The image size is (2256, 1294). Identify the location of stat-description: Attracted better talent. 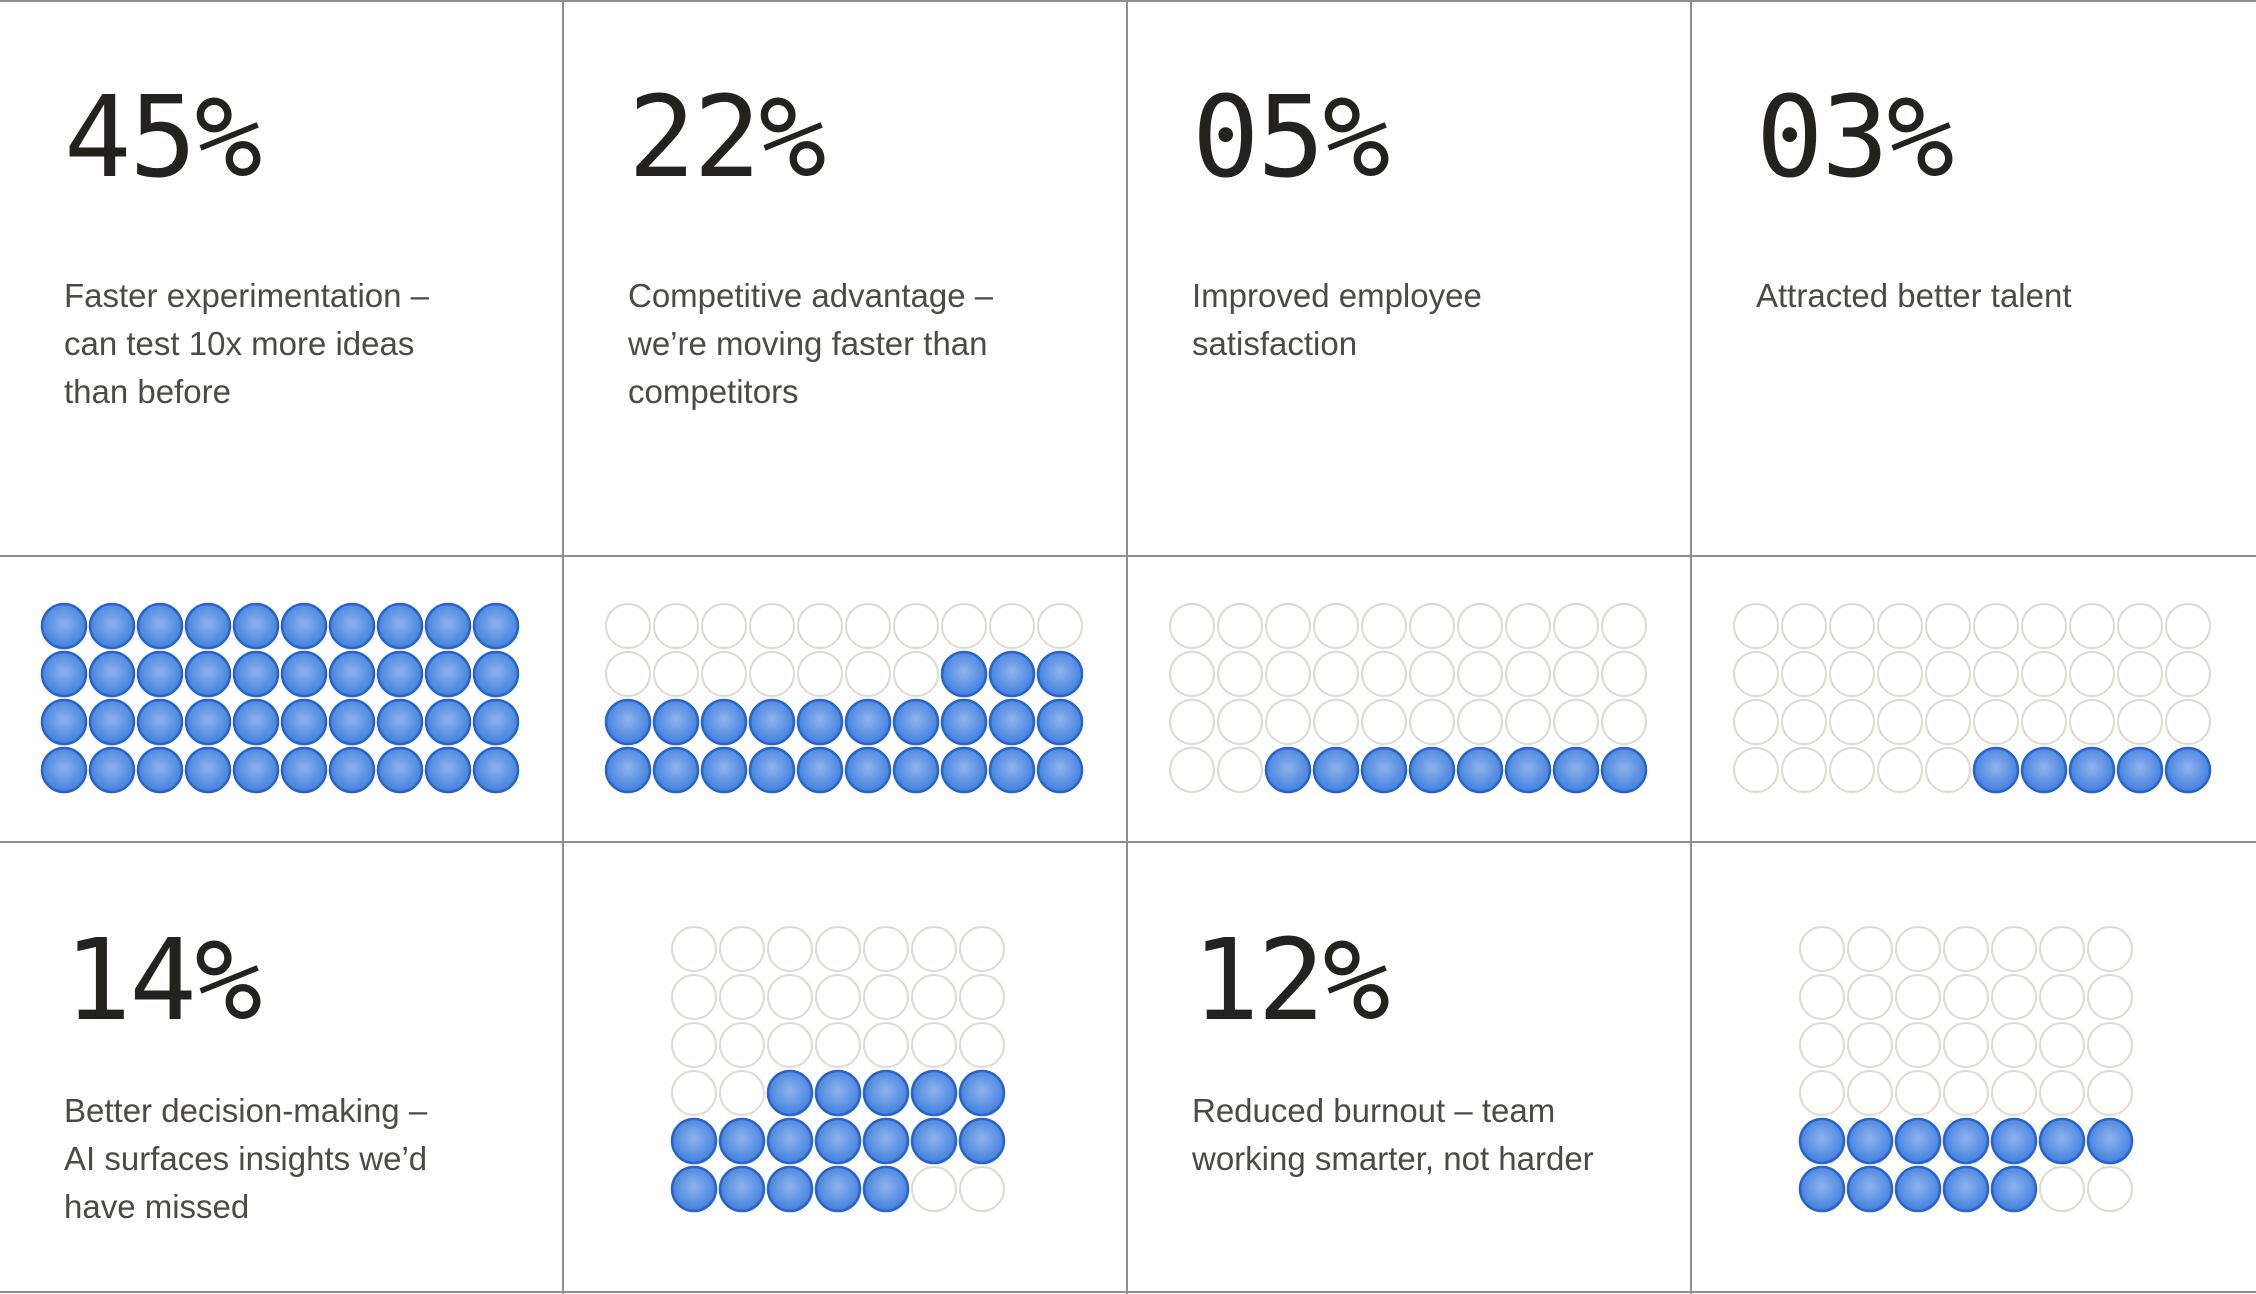
(1914, 296).